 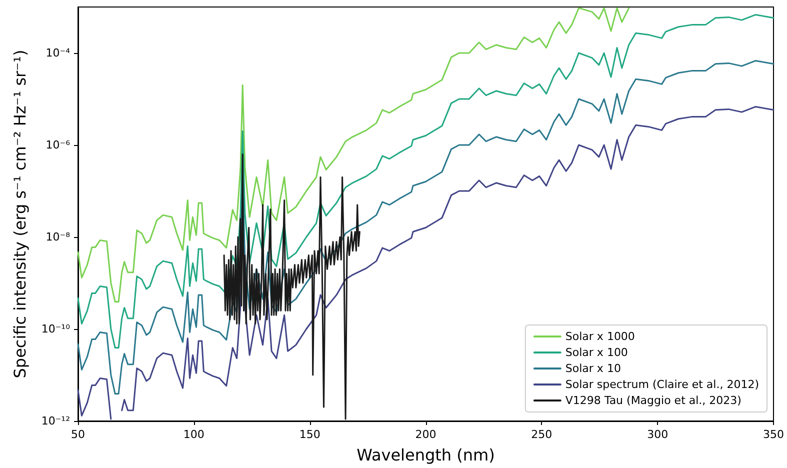 I want to click on y-axis-title: Specific intensity (erg s⁻¹ cm⁻² Hz⁻¹ sr⁻¹), so click(x=20, y=214).